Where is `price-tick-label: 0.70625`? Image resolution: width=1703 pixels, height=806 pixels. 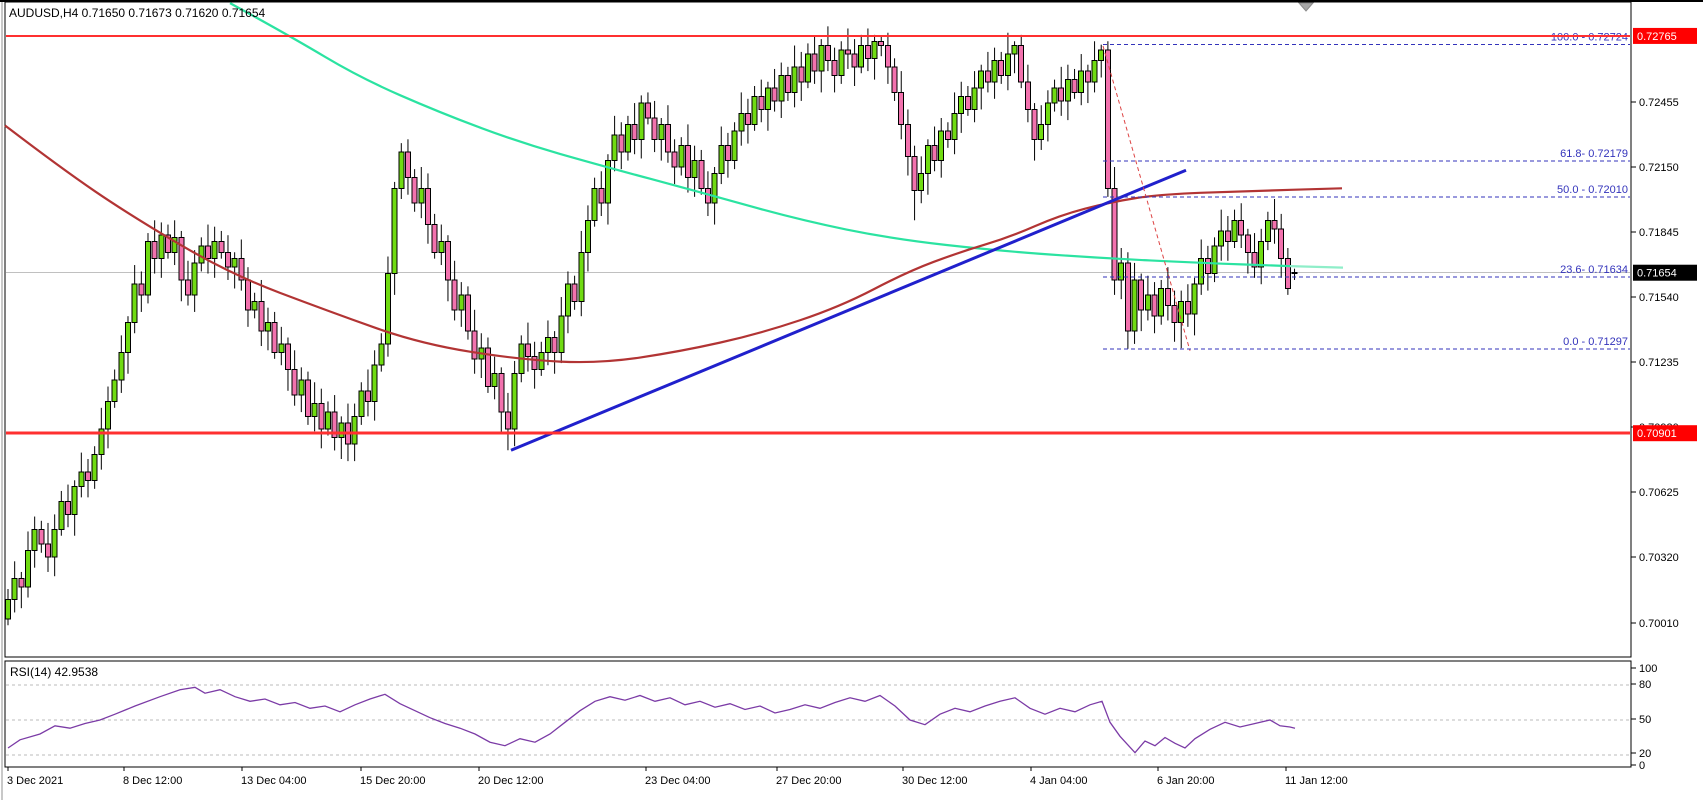 price-tick-label: 0.70625 is located at coordinates (1659, 493).